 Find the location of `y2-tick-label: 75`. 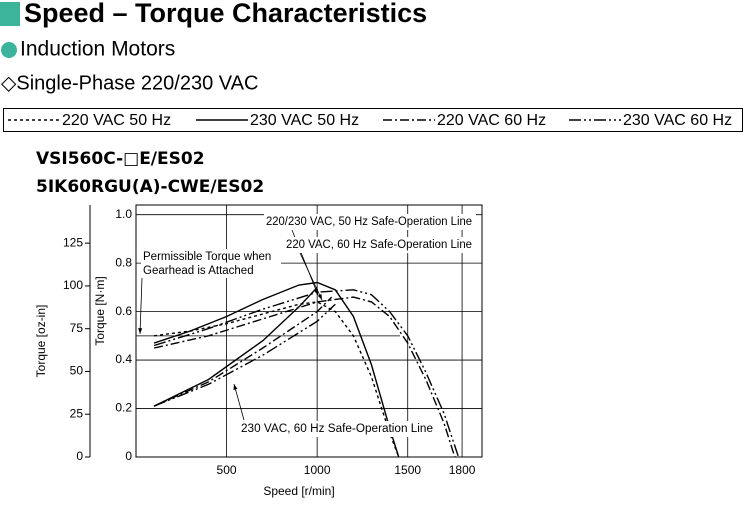

y2-tick-label: 75 is located at coordinates (77, 328).